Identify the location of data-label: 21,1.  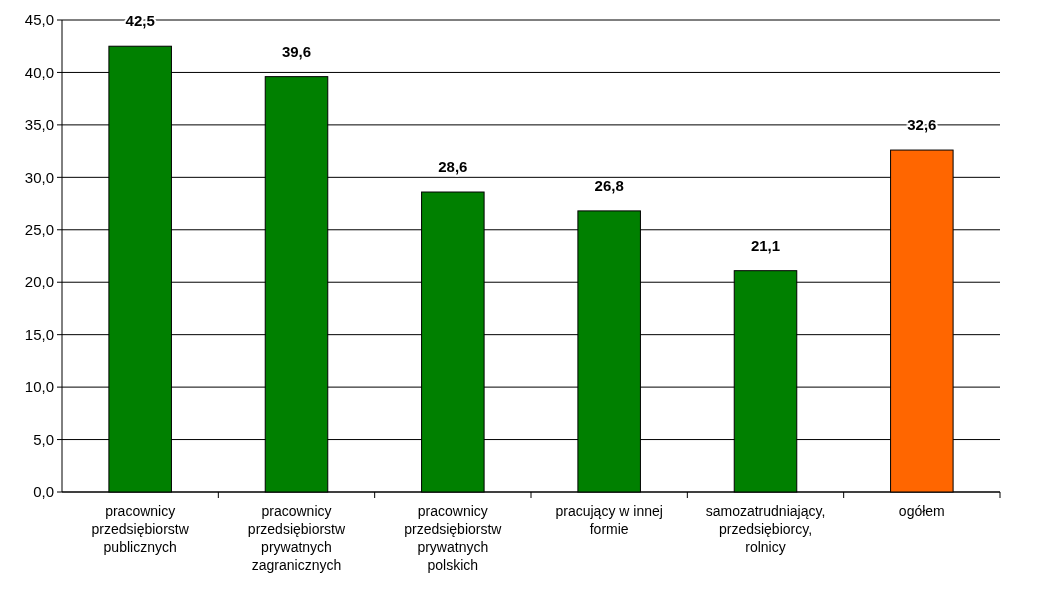
(765, 245).